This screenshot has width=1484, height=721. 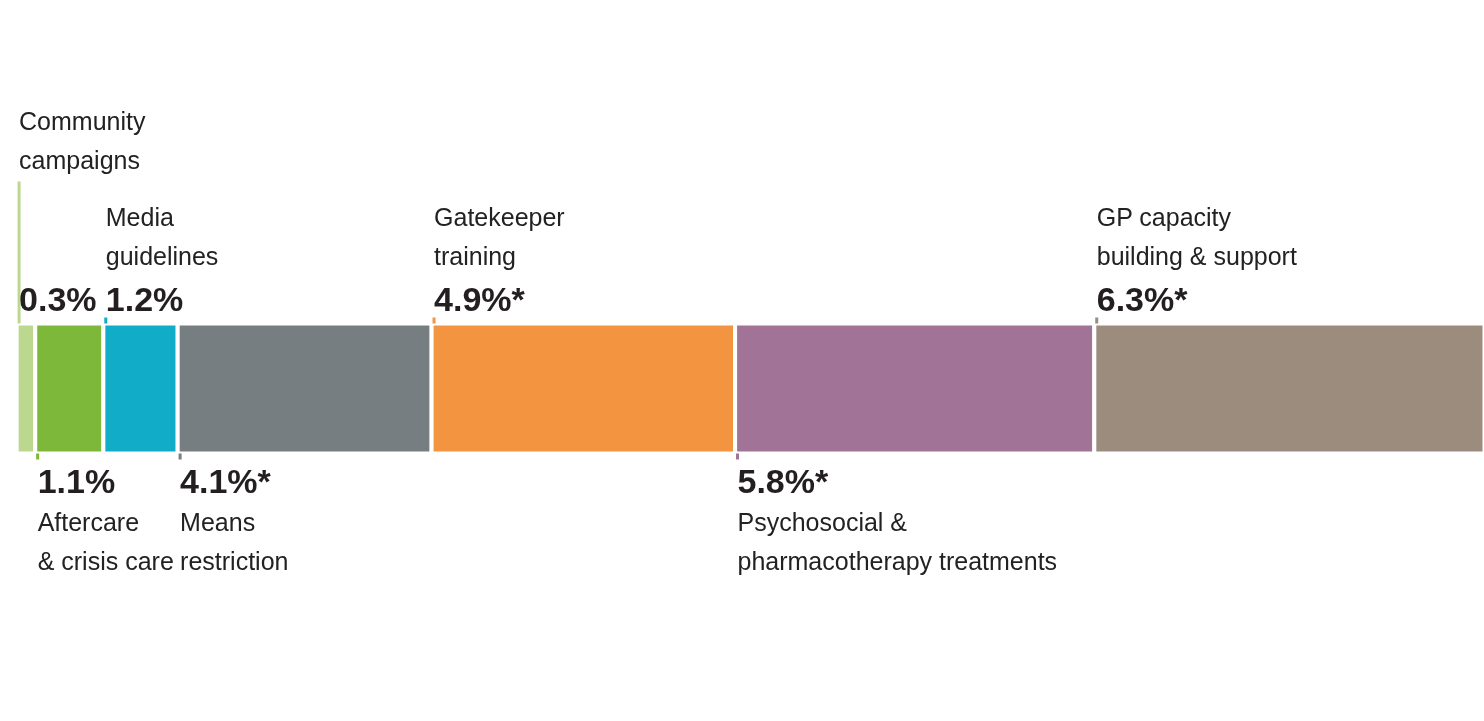 I want to click on data-label: 5.8%*, so click(x=783, y=480).